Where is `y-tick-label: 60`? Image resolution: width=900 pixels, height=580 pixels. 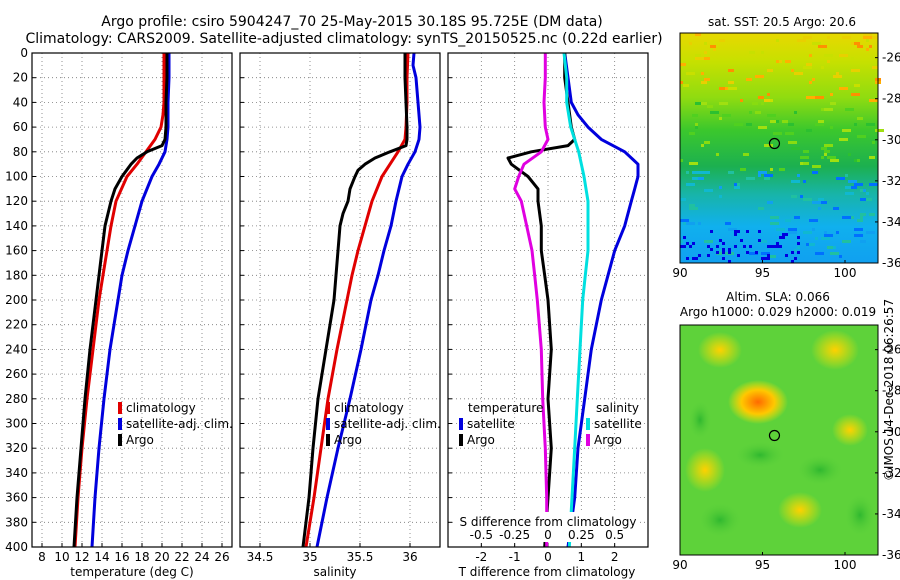
y-tick-label: 60 is located at coordinates (20, 127).